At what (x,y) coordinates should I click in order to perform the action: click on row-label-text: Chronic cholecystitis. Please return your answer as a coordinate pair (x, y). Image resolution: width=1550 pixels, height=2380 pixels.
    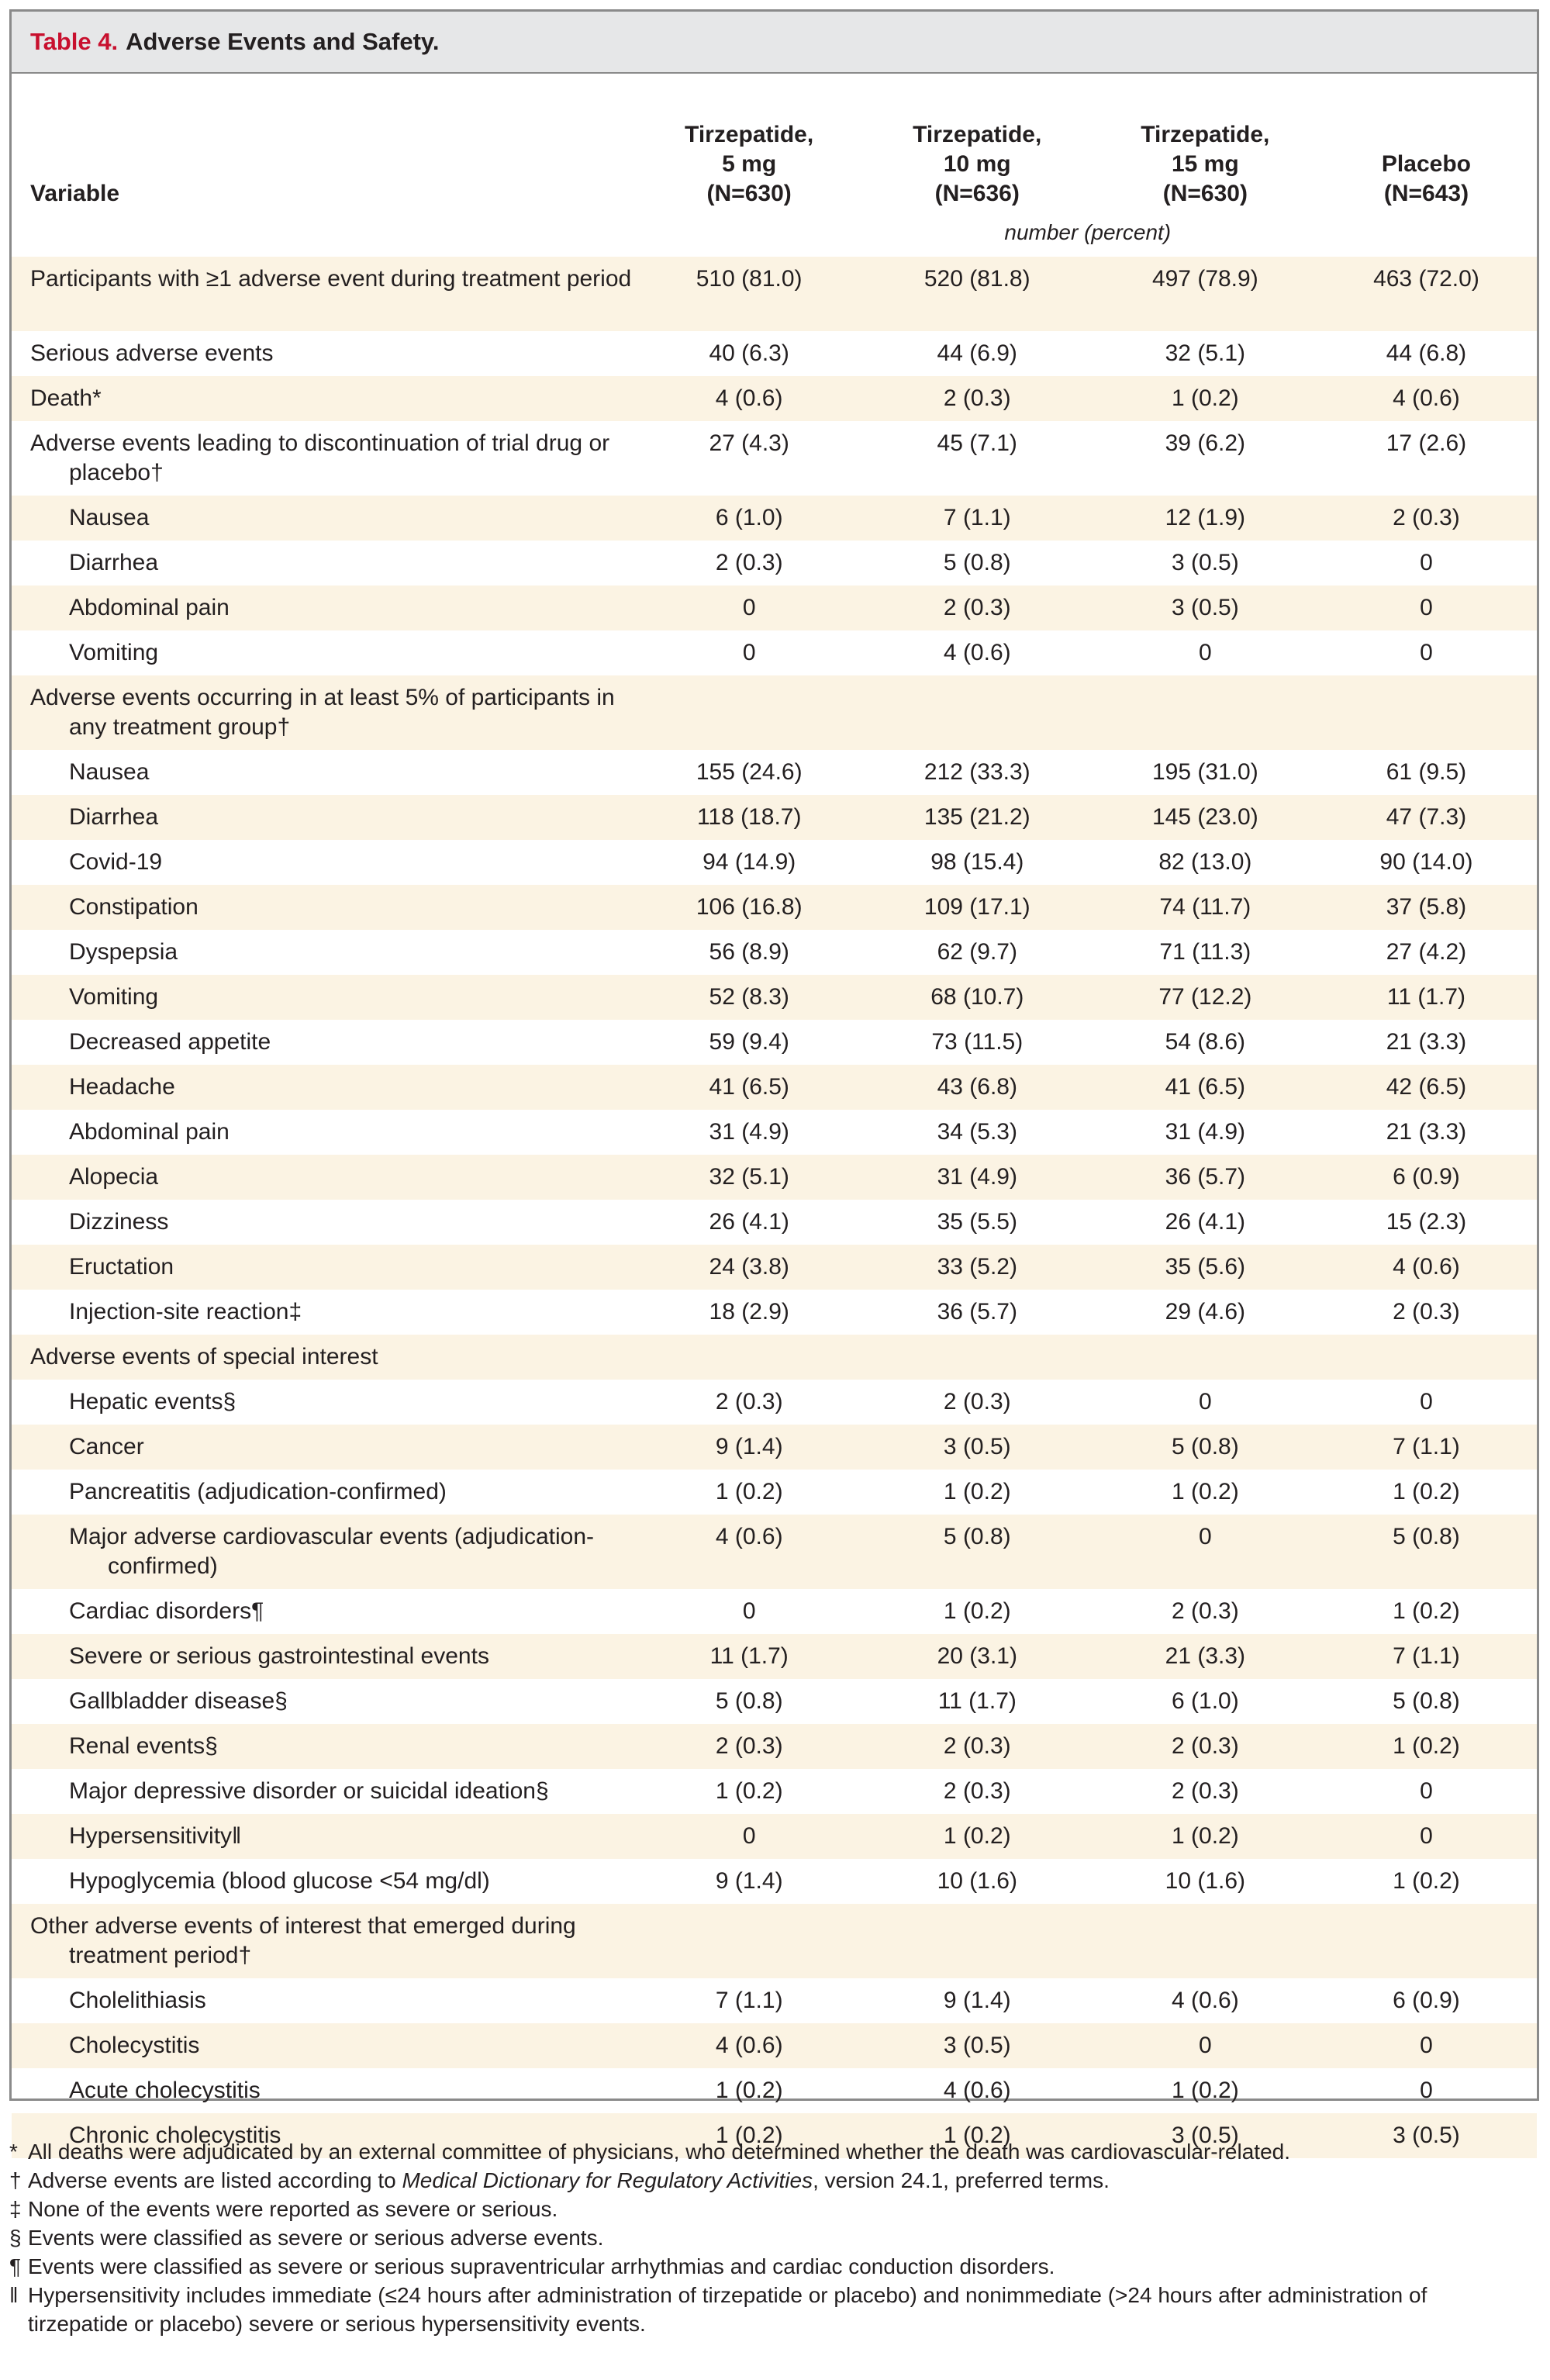
    Looking at the image, I should click on (175, 2135).